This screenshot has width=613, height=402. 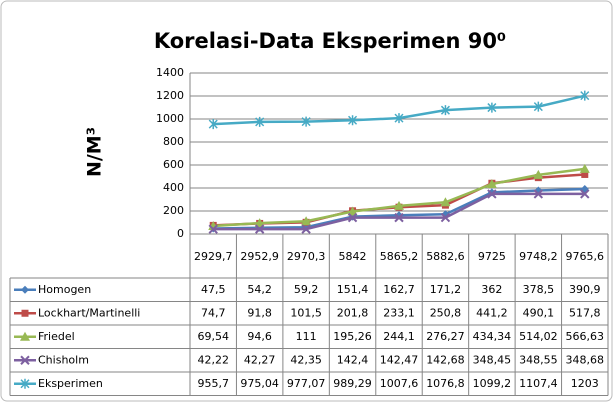 What do you see at coordinates (492, 312) in the screenshot?
I see `table-value: 441,2` at bounding box center [492, 312].